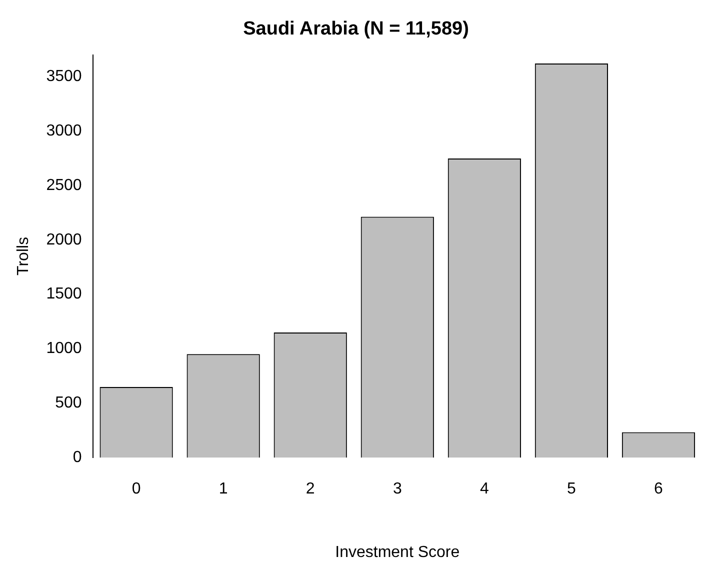 The image size is (702, 576). What do you see at coordinates (77, 457) in the screenshot?
I see `y-tick-label: 0` at bounding box center [77, 457].